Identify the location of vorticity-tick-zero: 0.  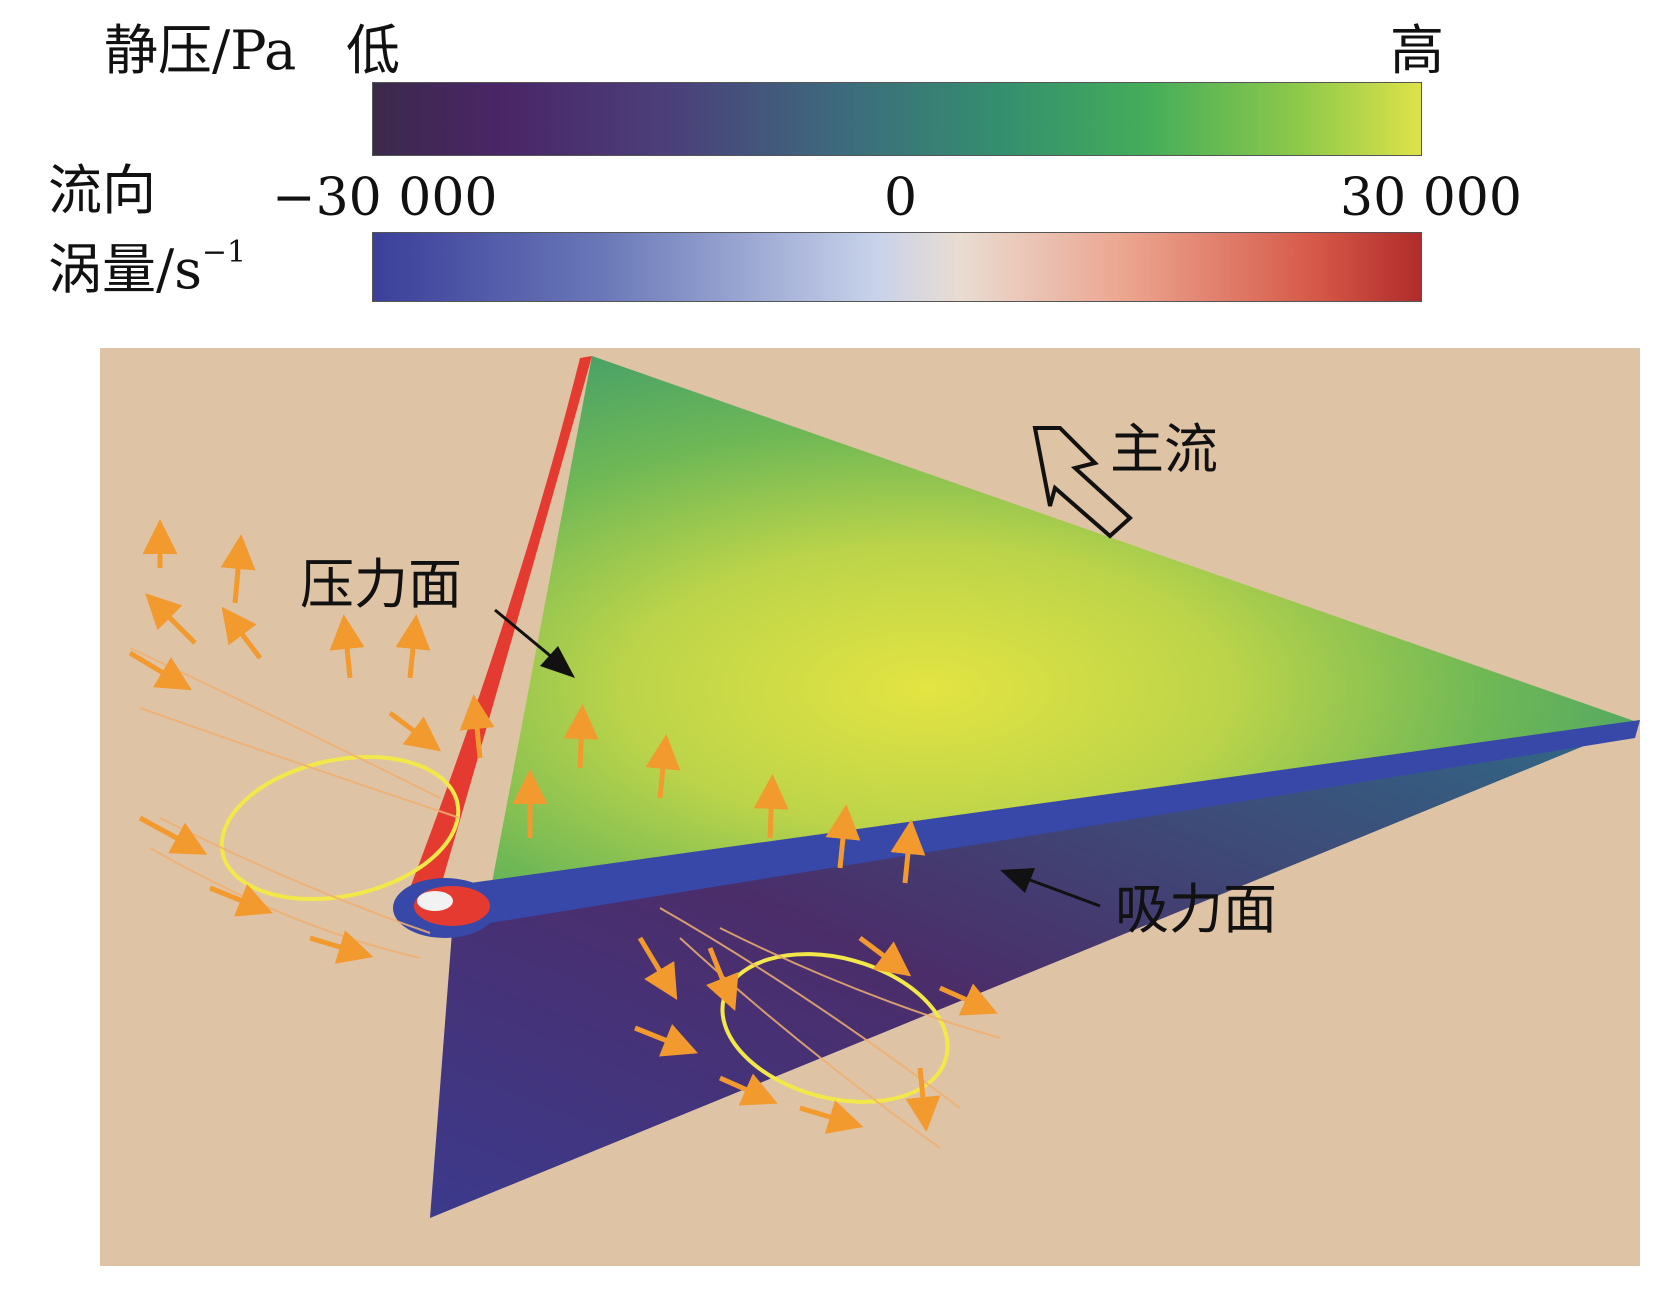
(901, 198).